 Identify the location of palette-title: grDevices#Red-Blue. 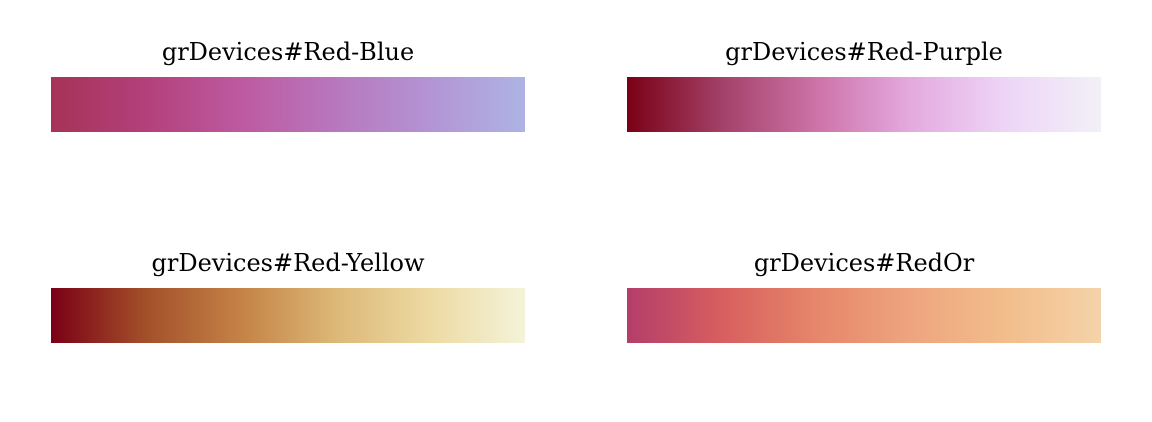
(288, 52).